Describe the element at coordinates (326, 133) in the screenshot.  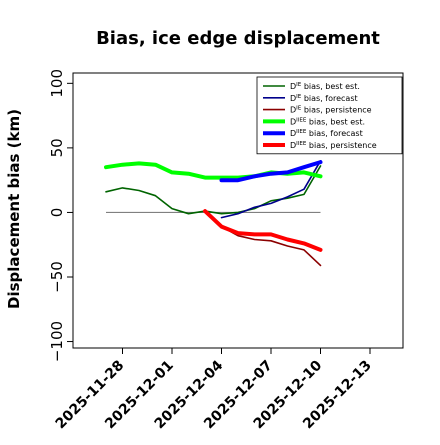
I see `legend-label-5: DIIEE bias, forecast` at that location.